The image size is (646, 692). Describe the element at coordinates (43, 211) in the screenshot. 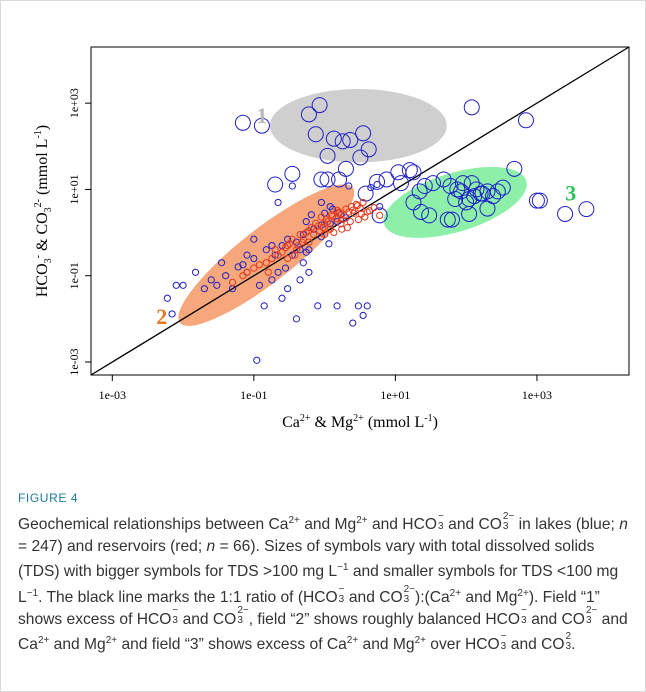

I see `y-axis-label: HCO3- & CO32- (mmol L-1)` at that location.